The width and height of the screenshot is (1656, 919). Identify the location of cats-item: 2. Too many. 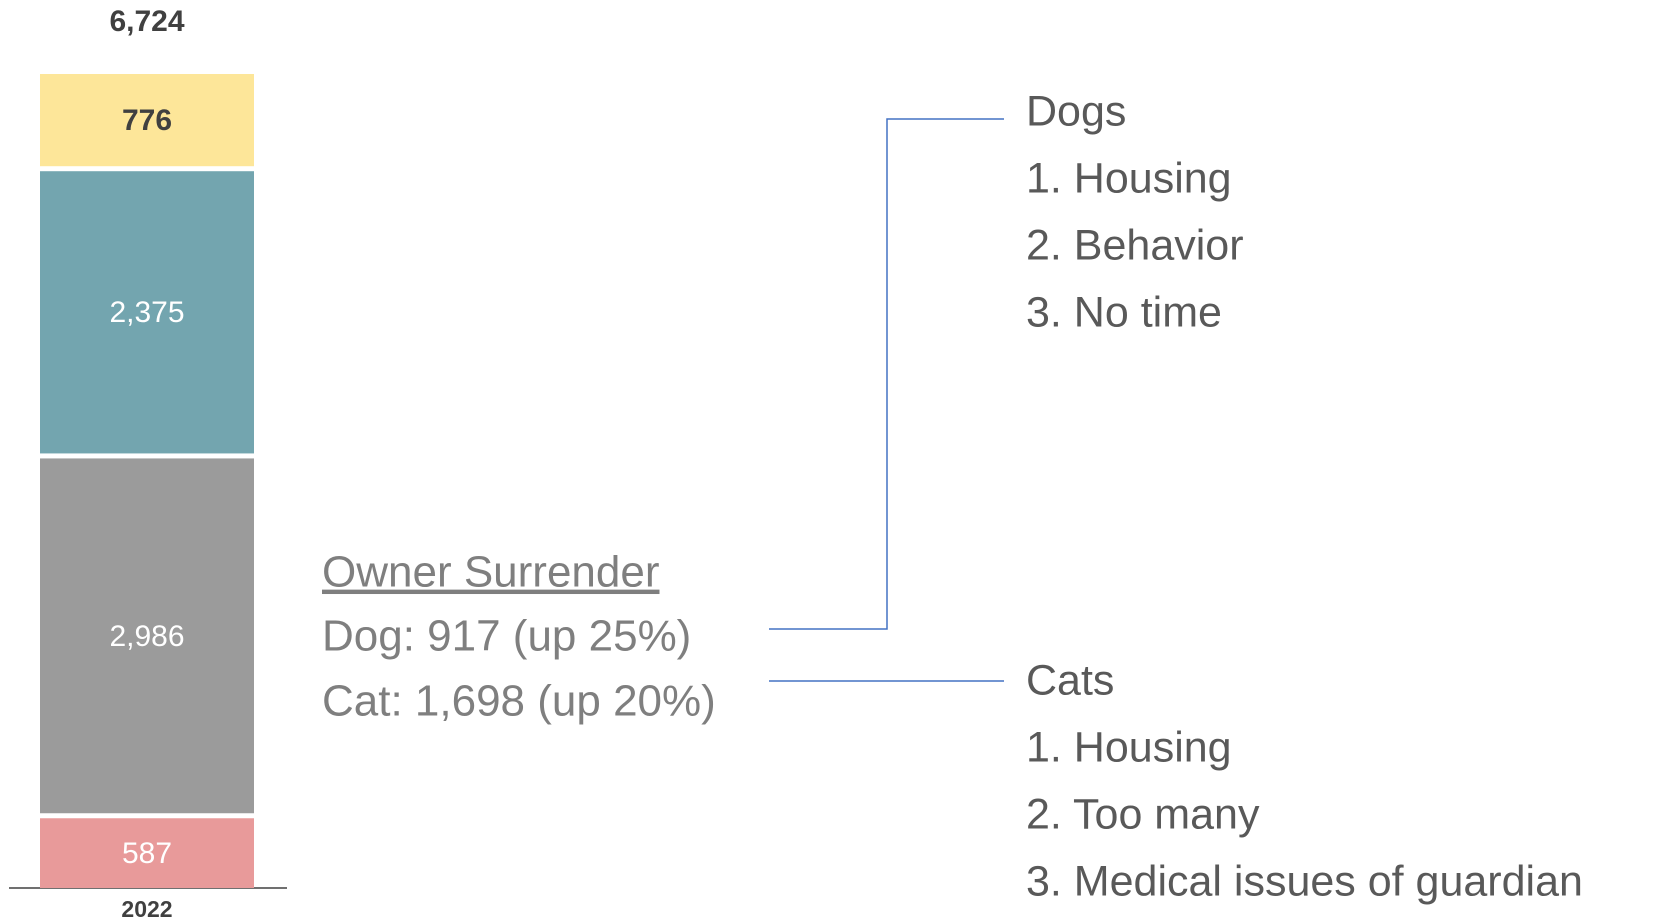
(1143, 814).